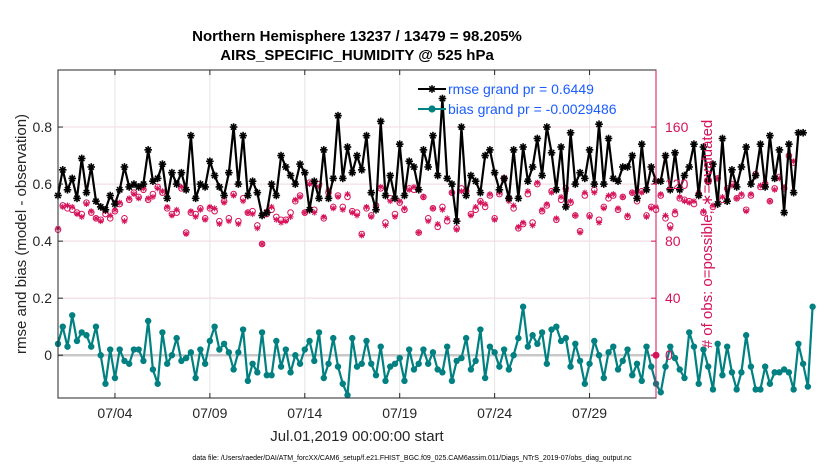 Image resolution: width=830 pixels, height=470 pixels. I want to click on x-tick-label: 07/29, so click(589, 413).